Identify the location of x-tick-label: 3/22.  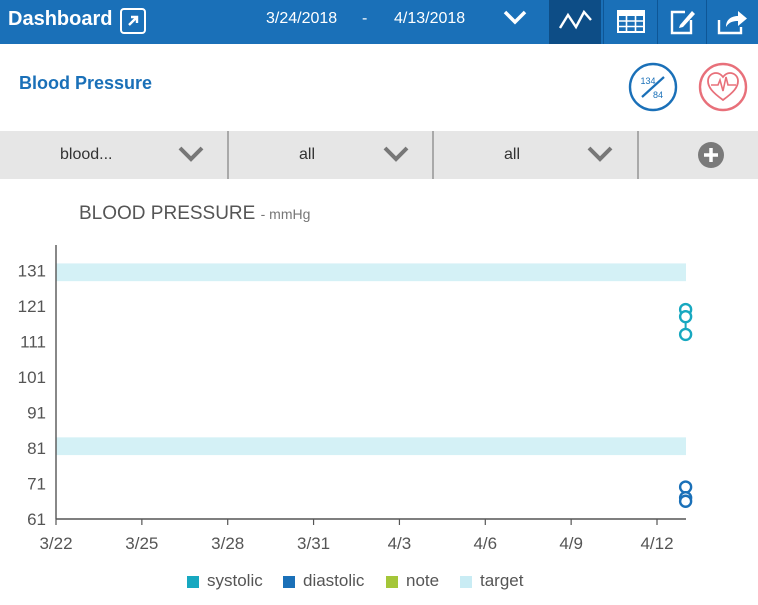
(55, 543).